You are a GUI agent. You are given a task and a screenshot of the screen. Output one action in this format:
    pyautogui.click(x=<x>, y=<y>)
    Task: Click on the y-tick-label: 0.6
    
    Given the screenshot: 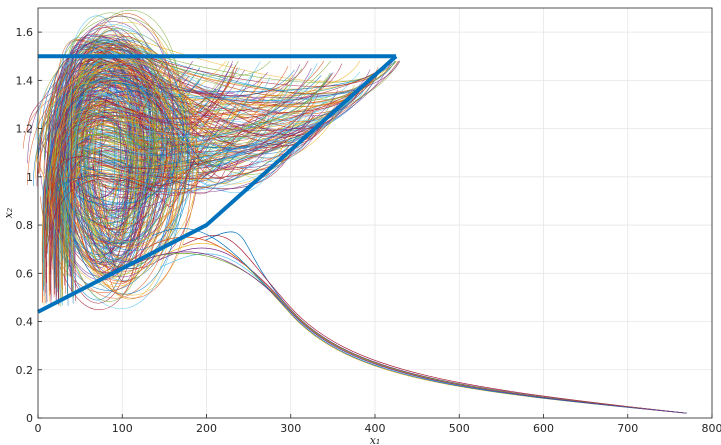 What is the action you would take?
    pyautogui.click(x=25, y=273)
    